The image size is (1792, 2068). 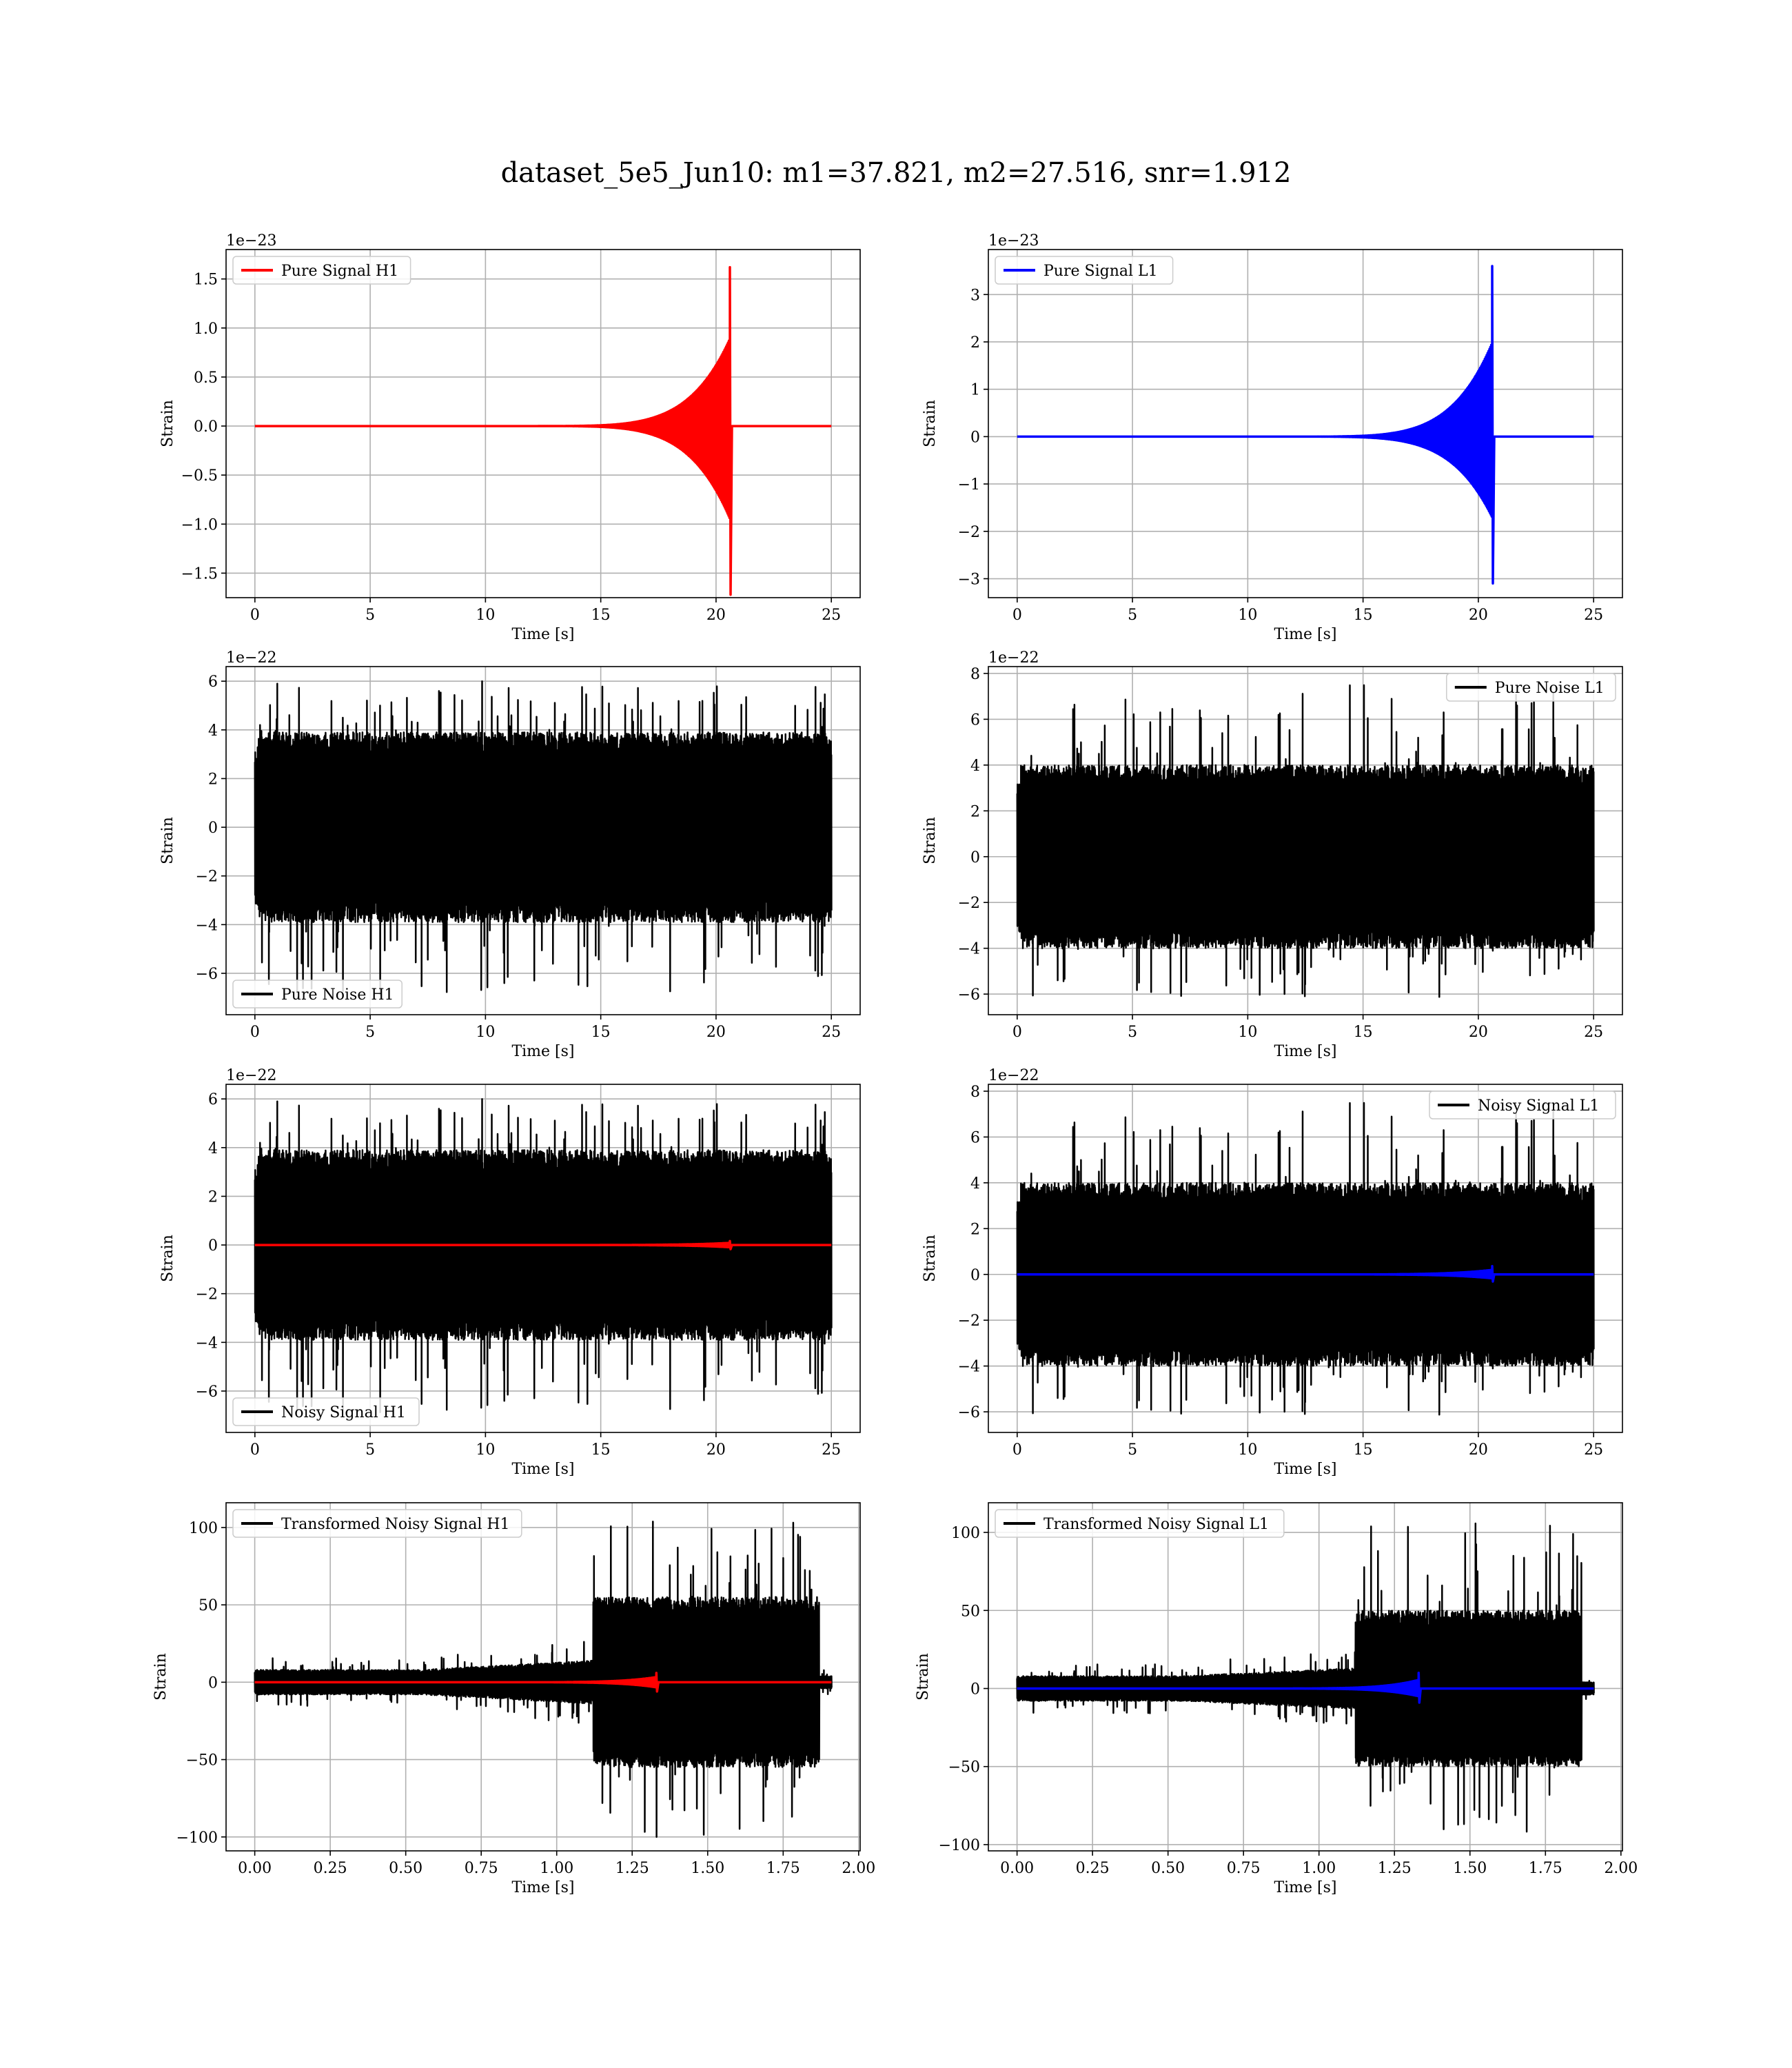 What do you see at coordinates (206, 378) in the screenshot?
I see `y-tick-label: 0.5` at bounding box center [206, 378].